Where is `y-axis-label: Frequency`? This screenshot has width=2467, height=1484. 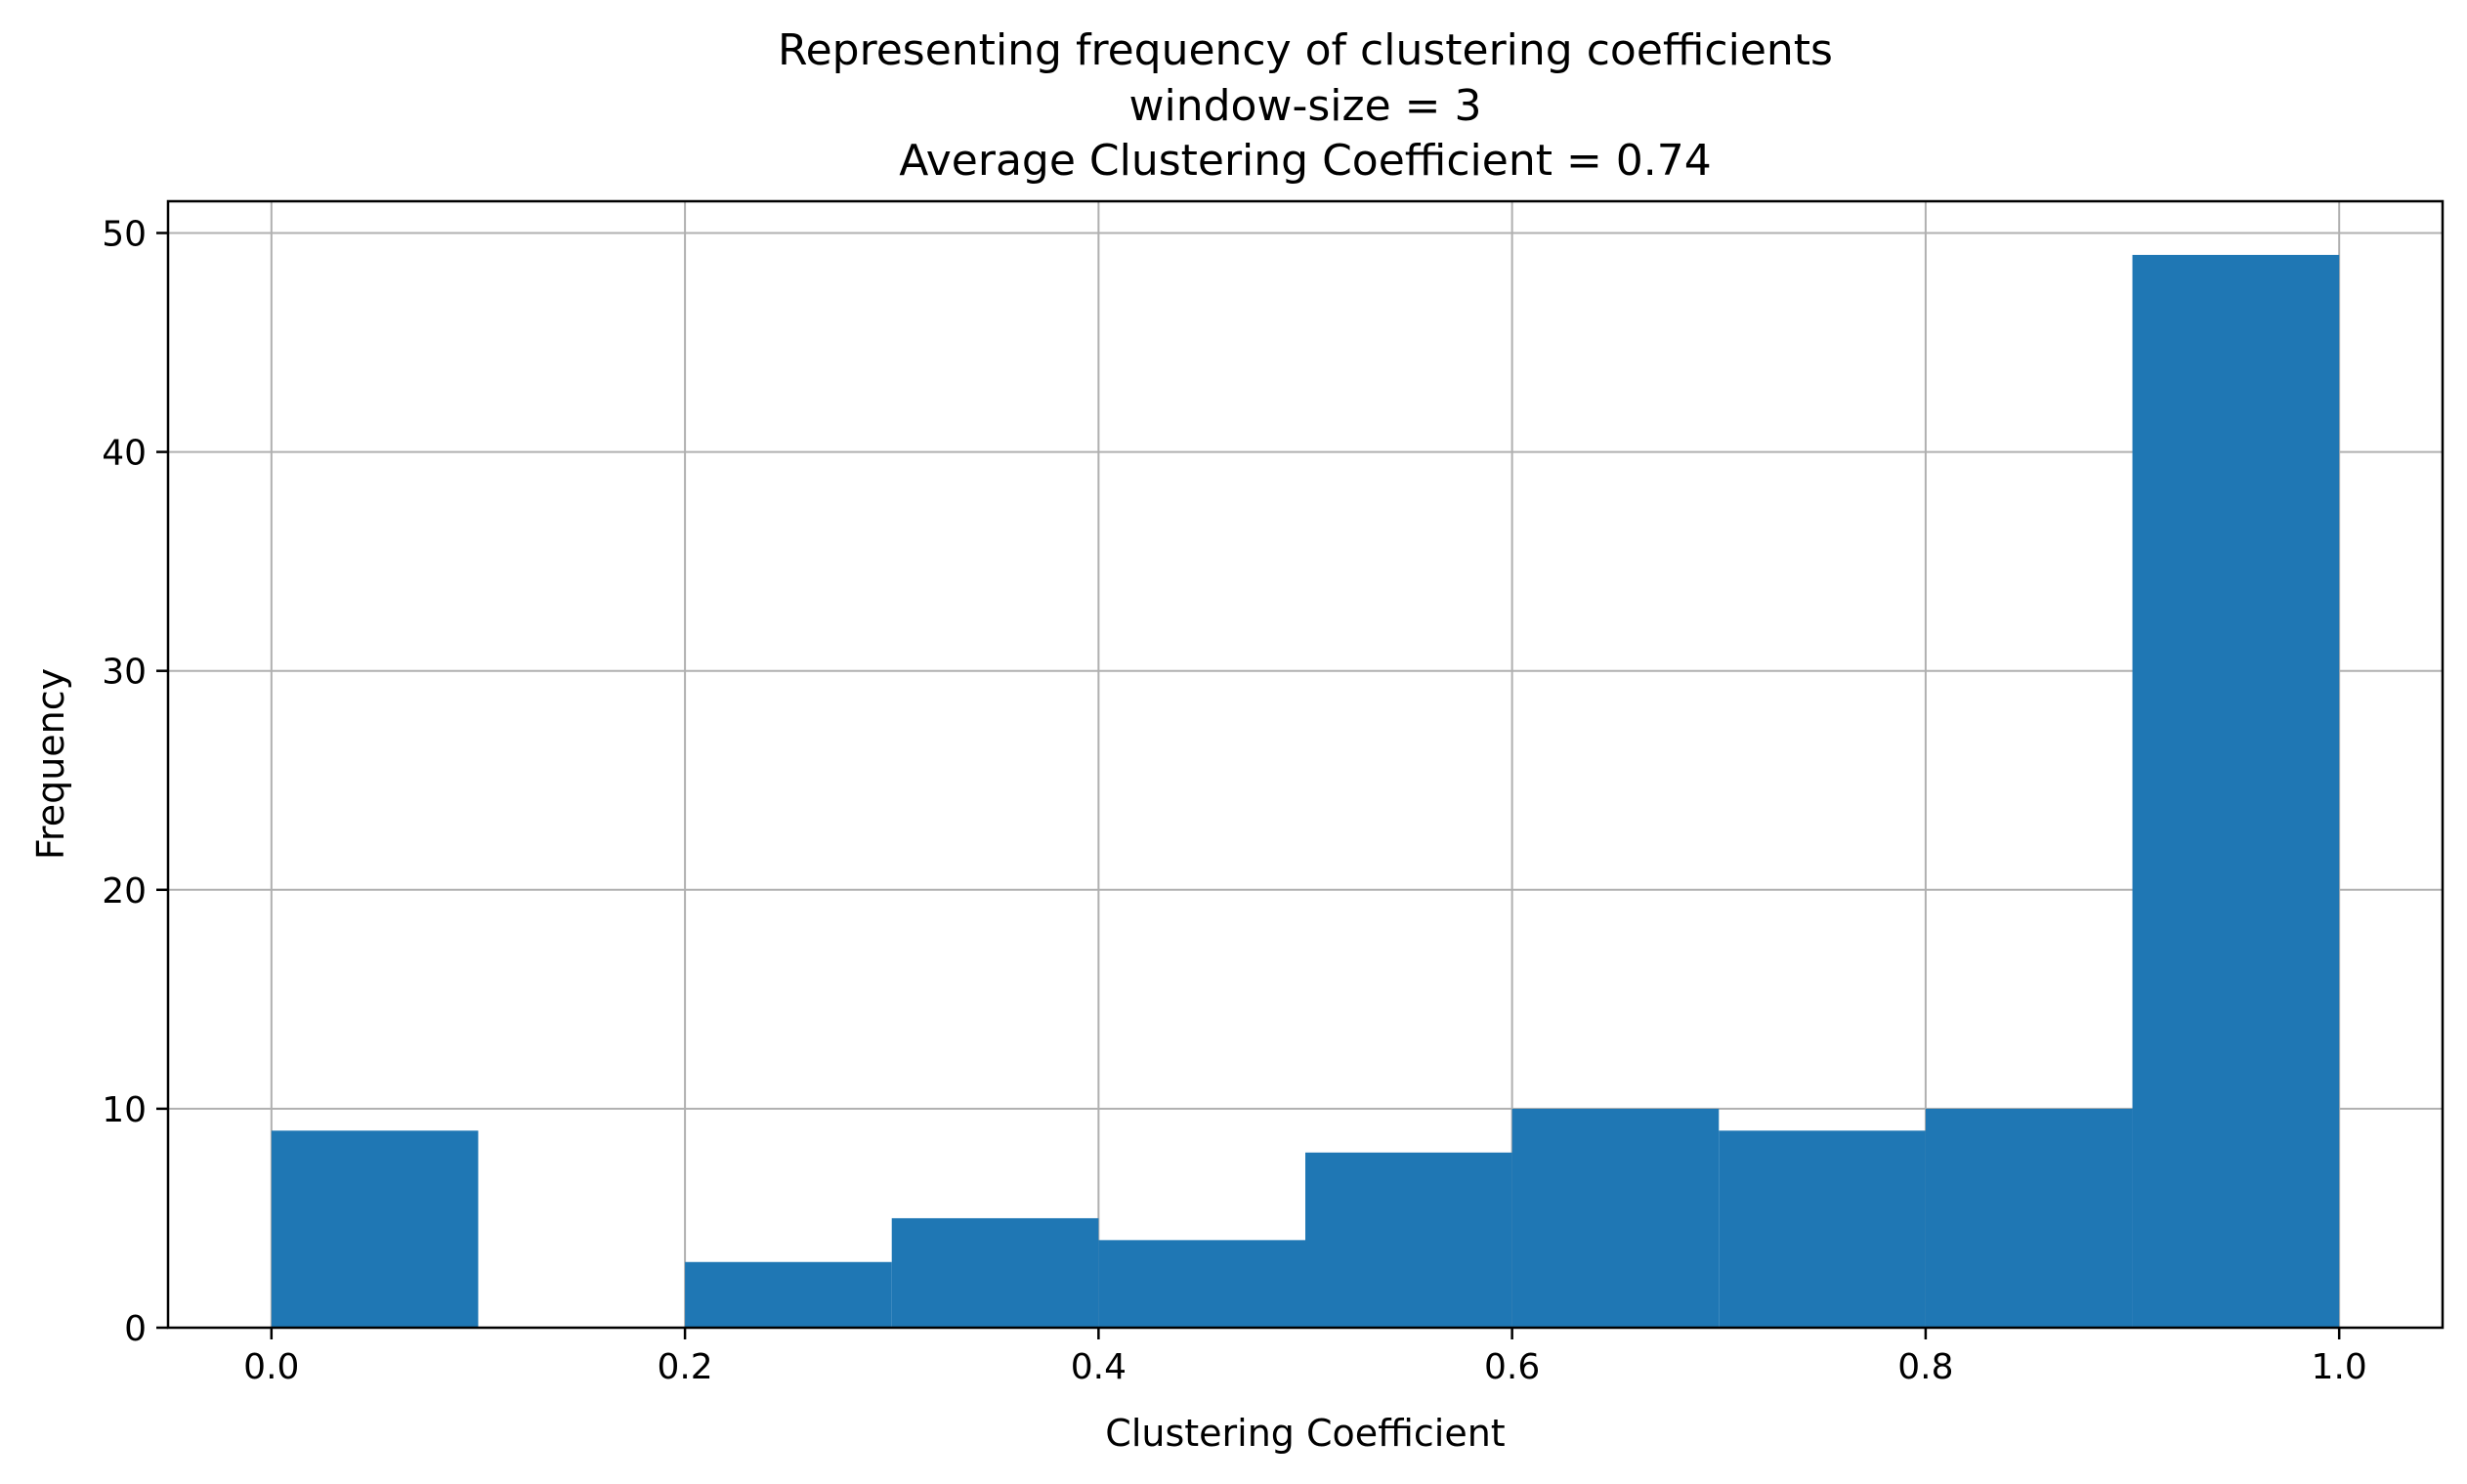 y-axis-label: Frequency is located at coordinates (50, 764).